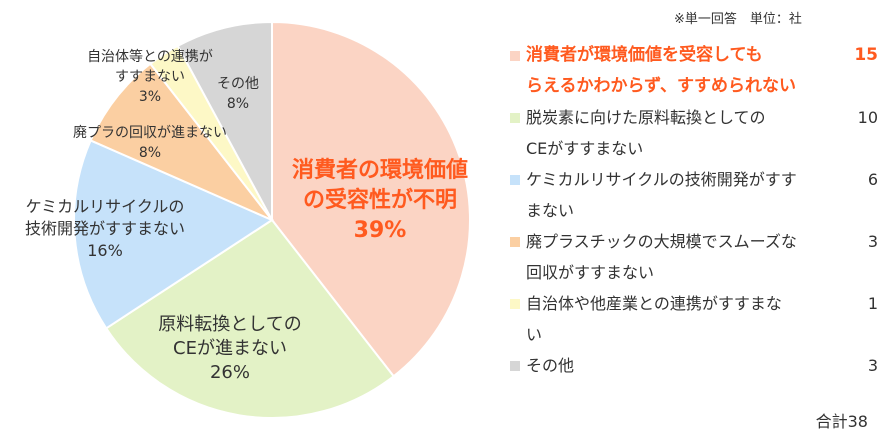  I want to click on legend-label: ケミカルリサイクルの技術開発がすす まない, so click(661, 195).